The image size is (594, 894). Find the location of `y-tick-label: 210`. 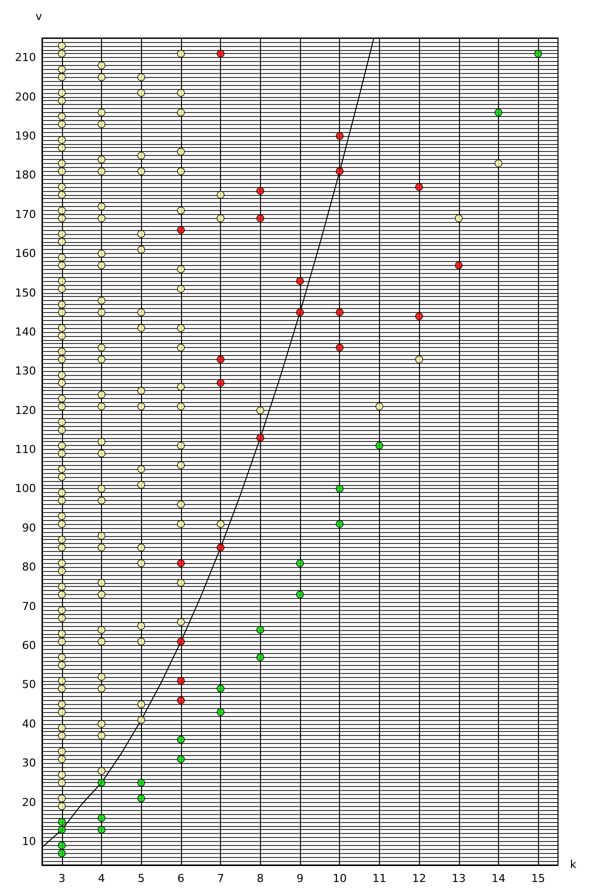

y-tick-label: 210 is located at coordinates (25, 57).